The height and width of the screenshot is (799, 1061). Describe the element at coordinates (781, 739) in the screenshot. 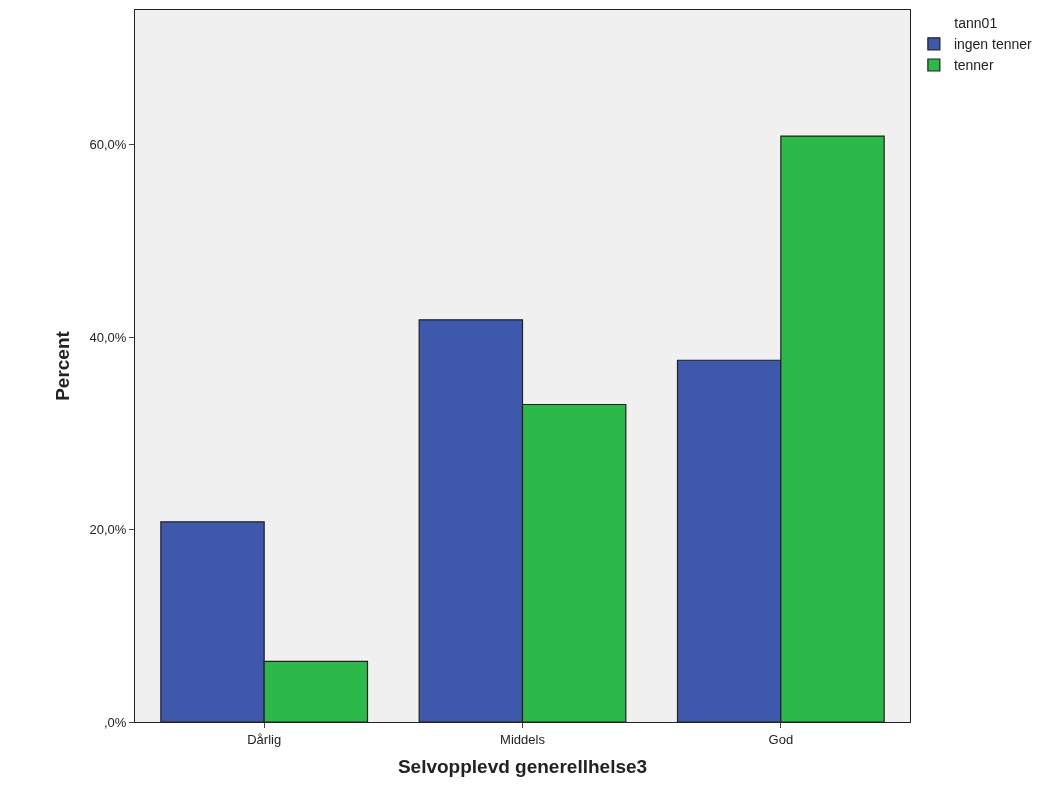

I see `x-tick-label: God` at that location.